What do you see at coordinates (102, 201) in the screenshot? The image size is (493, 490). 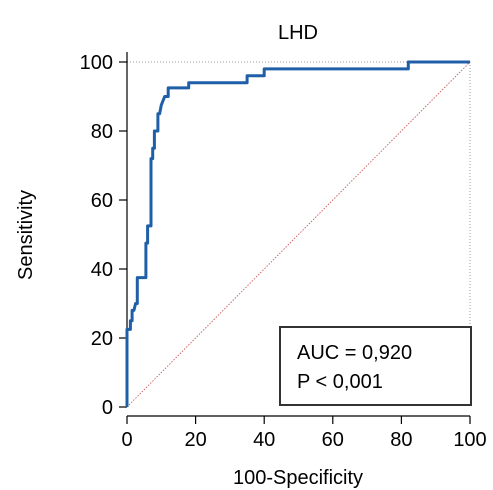 I see `y-tick-label: 60` at bounding box center [102, 201].